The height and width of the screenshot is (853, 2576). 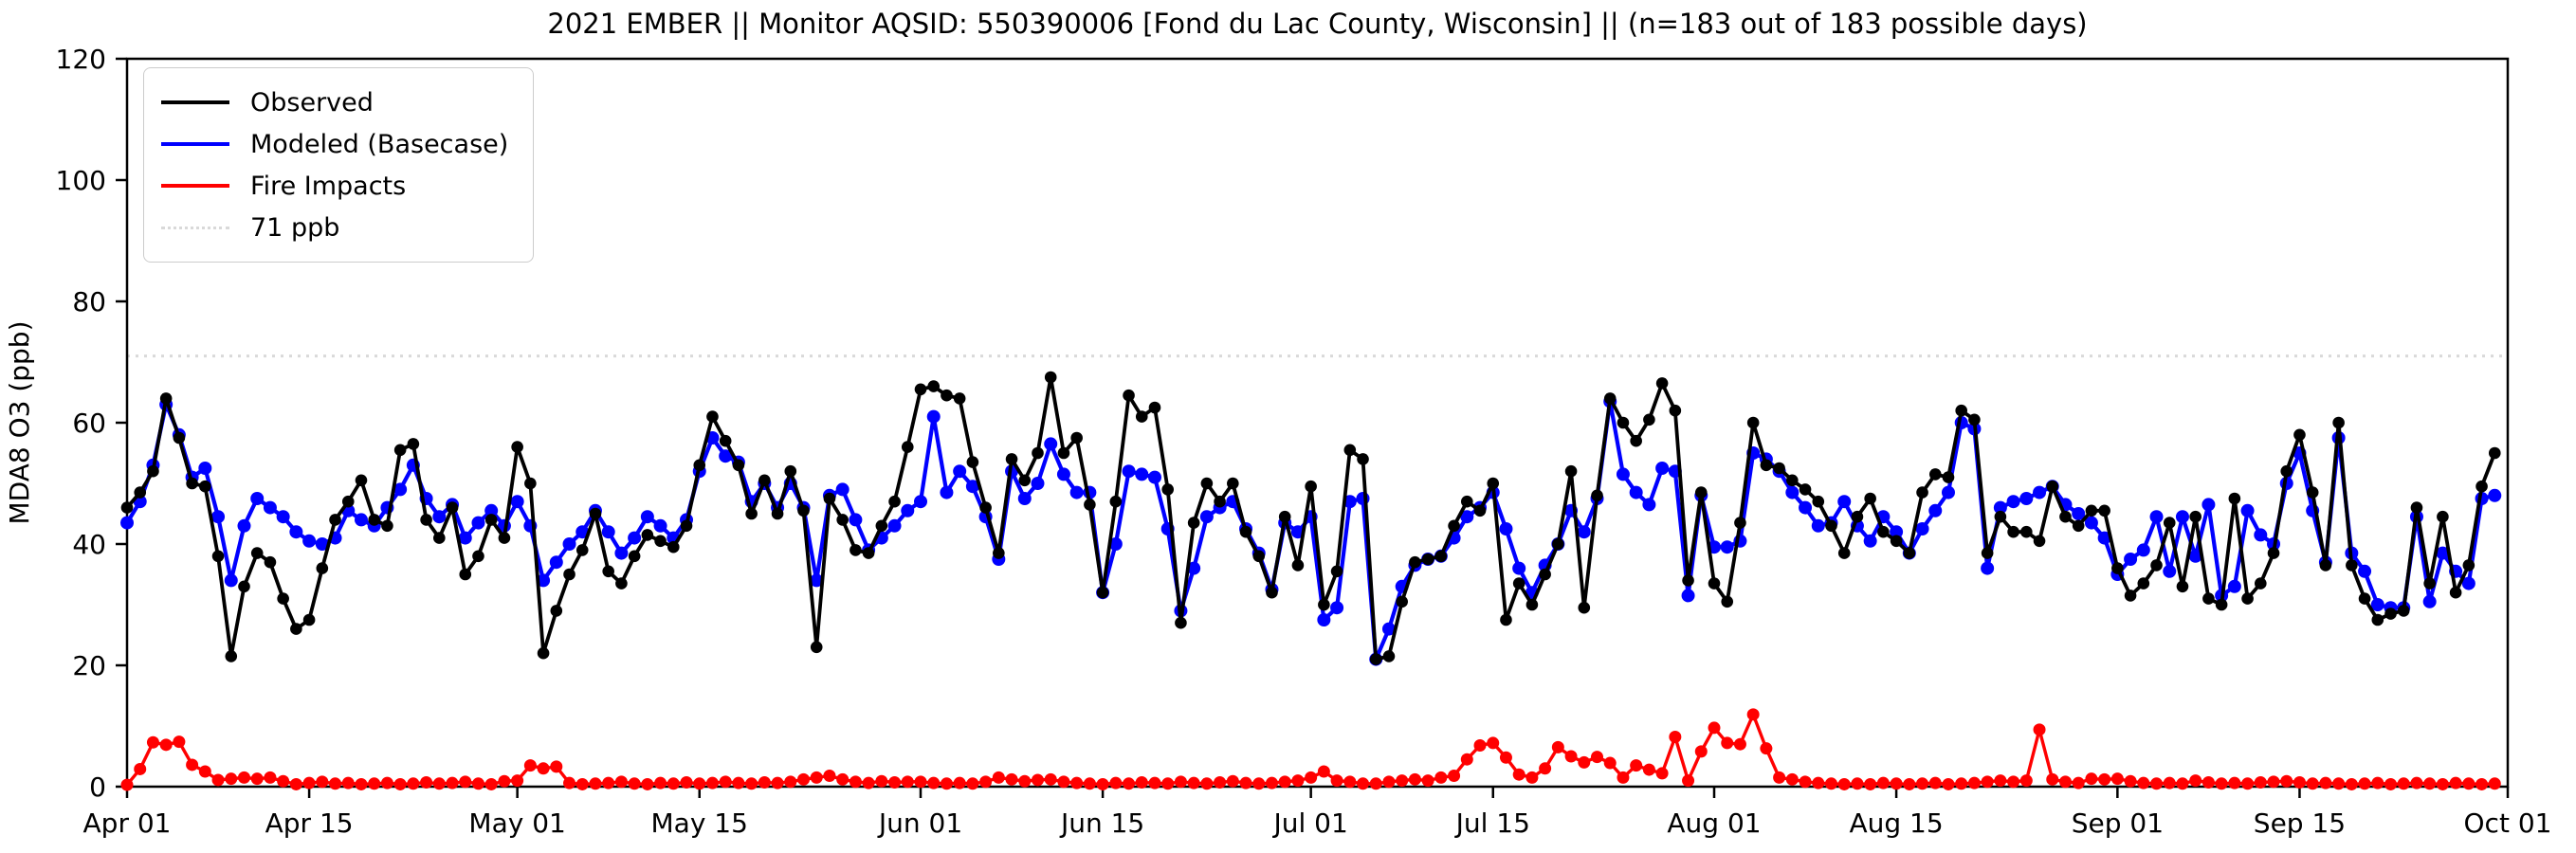 What do you see at coordinates (295, 227) in the screenshot?
I see `legend-label: 71 ppb` at bounding box center [295, 227].